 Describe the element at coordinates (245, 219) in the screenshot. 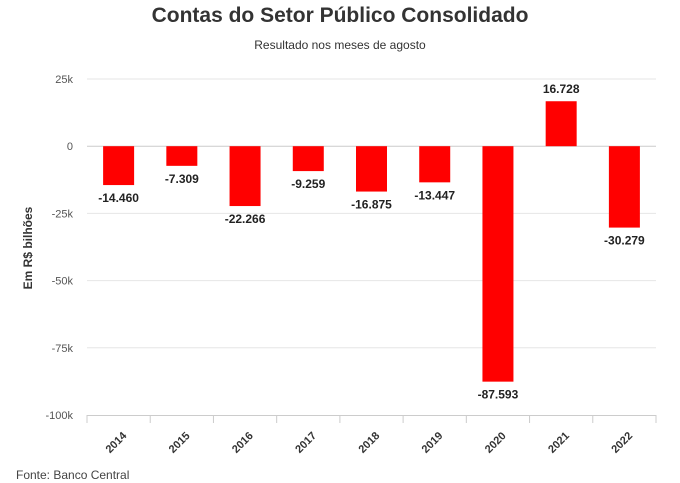

I see `data-label-2016: -22.266` at that location.